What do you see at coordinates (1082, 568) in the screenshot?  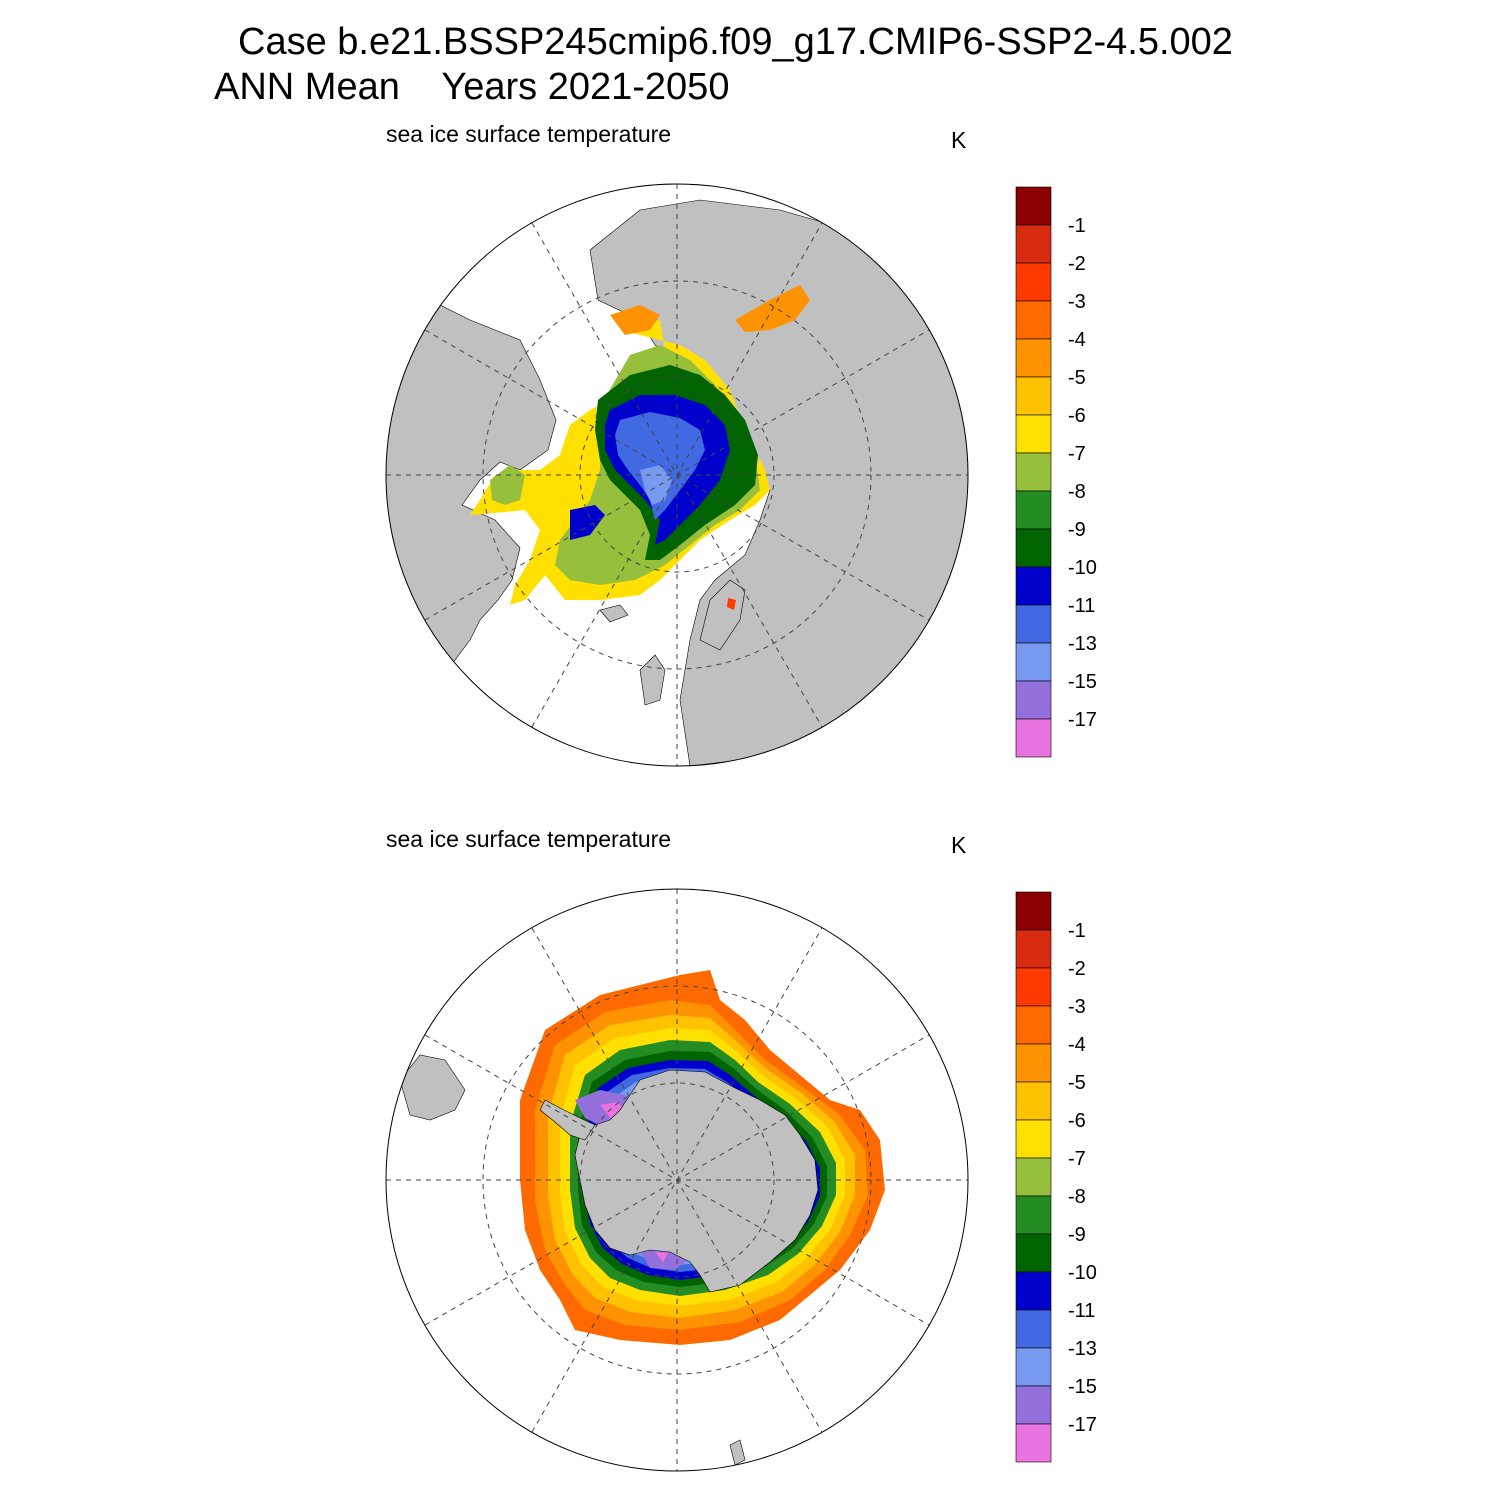 I see `north-colorbar-label-9: -10` at bounding box center [1082, 568].